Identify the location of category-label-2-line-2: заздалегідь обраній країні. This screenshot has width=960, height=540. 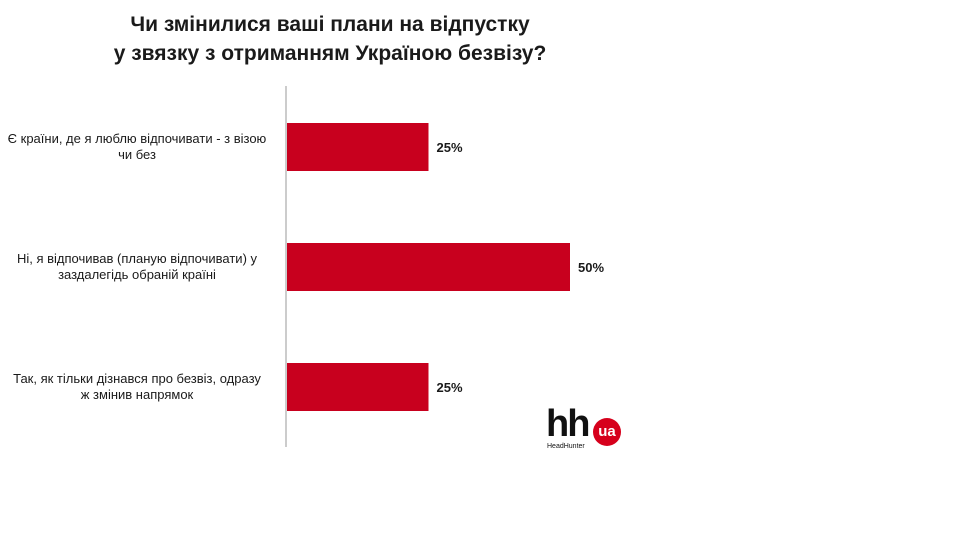
(137, 274).